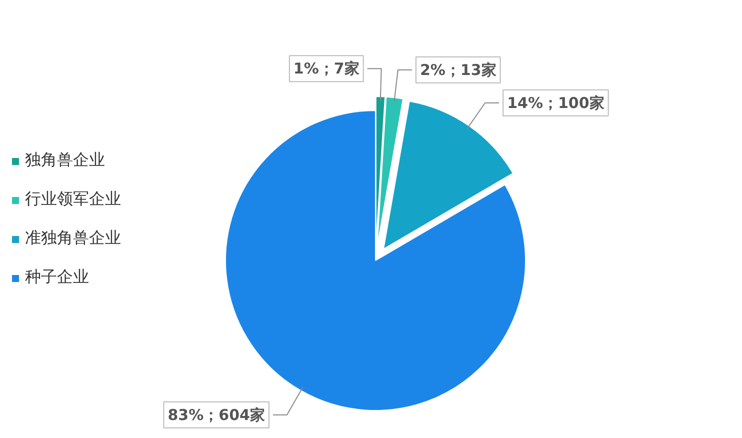 This screenshot has height=438, width=742. Describe the element at coordinates (458, 69) in the screenshot. I see `data-label: 2%；13家` at that location.